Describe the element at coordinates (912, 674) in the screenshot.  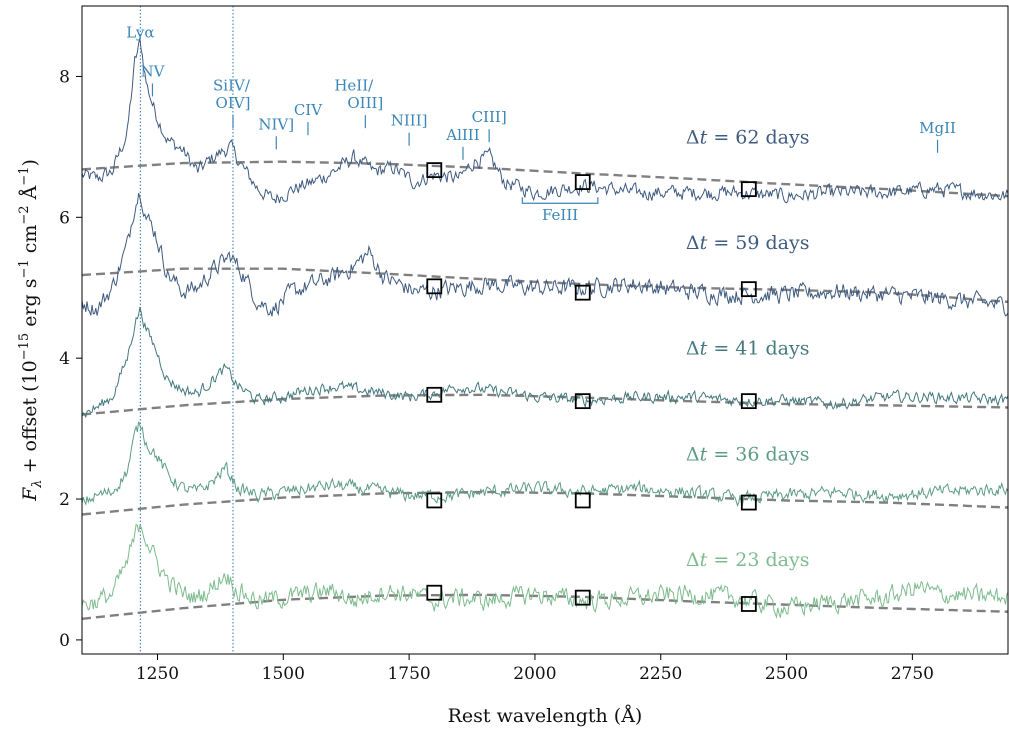
I see `x-tick-label-6: 2750` at that location.